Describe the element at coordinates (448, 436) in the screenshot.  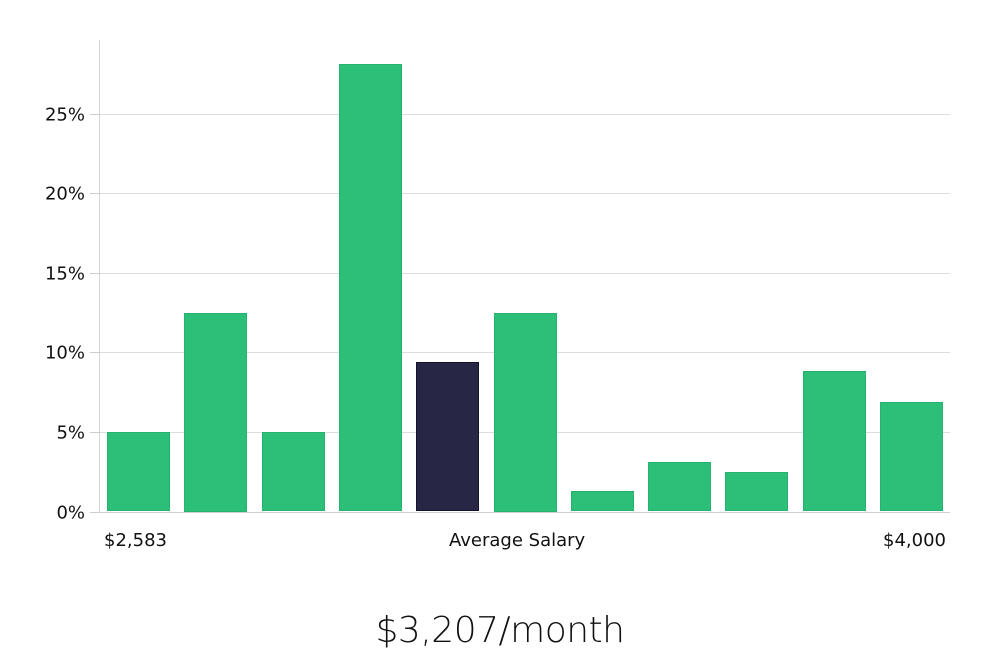
I see `bar-average-salary-bin` at that location.